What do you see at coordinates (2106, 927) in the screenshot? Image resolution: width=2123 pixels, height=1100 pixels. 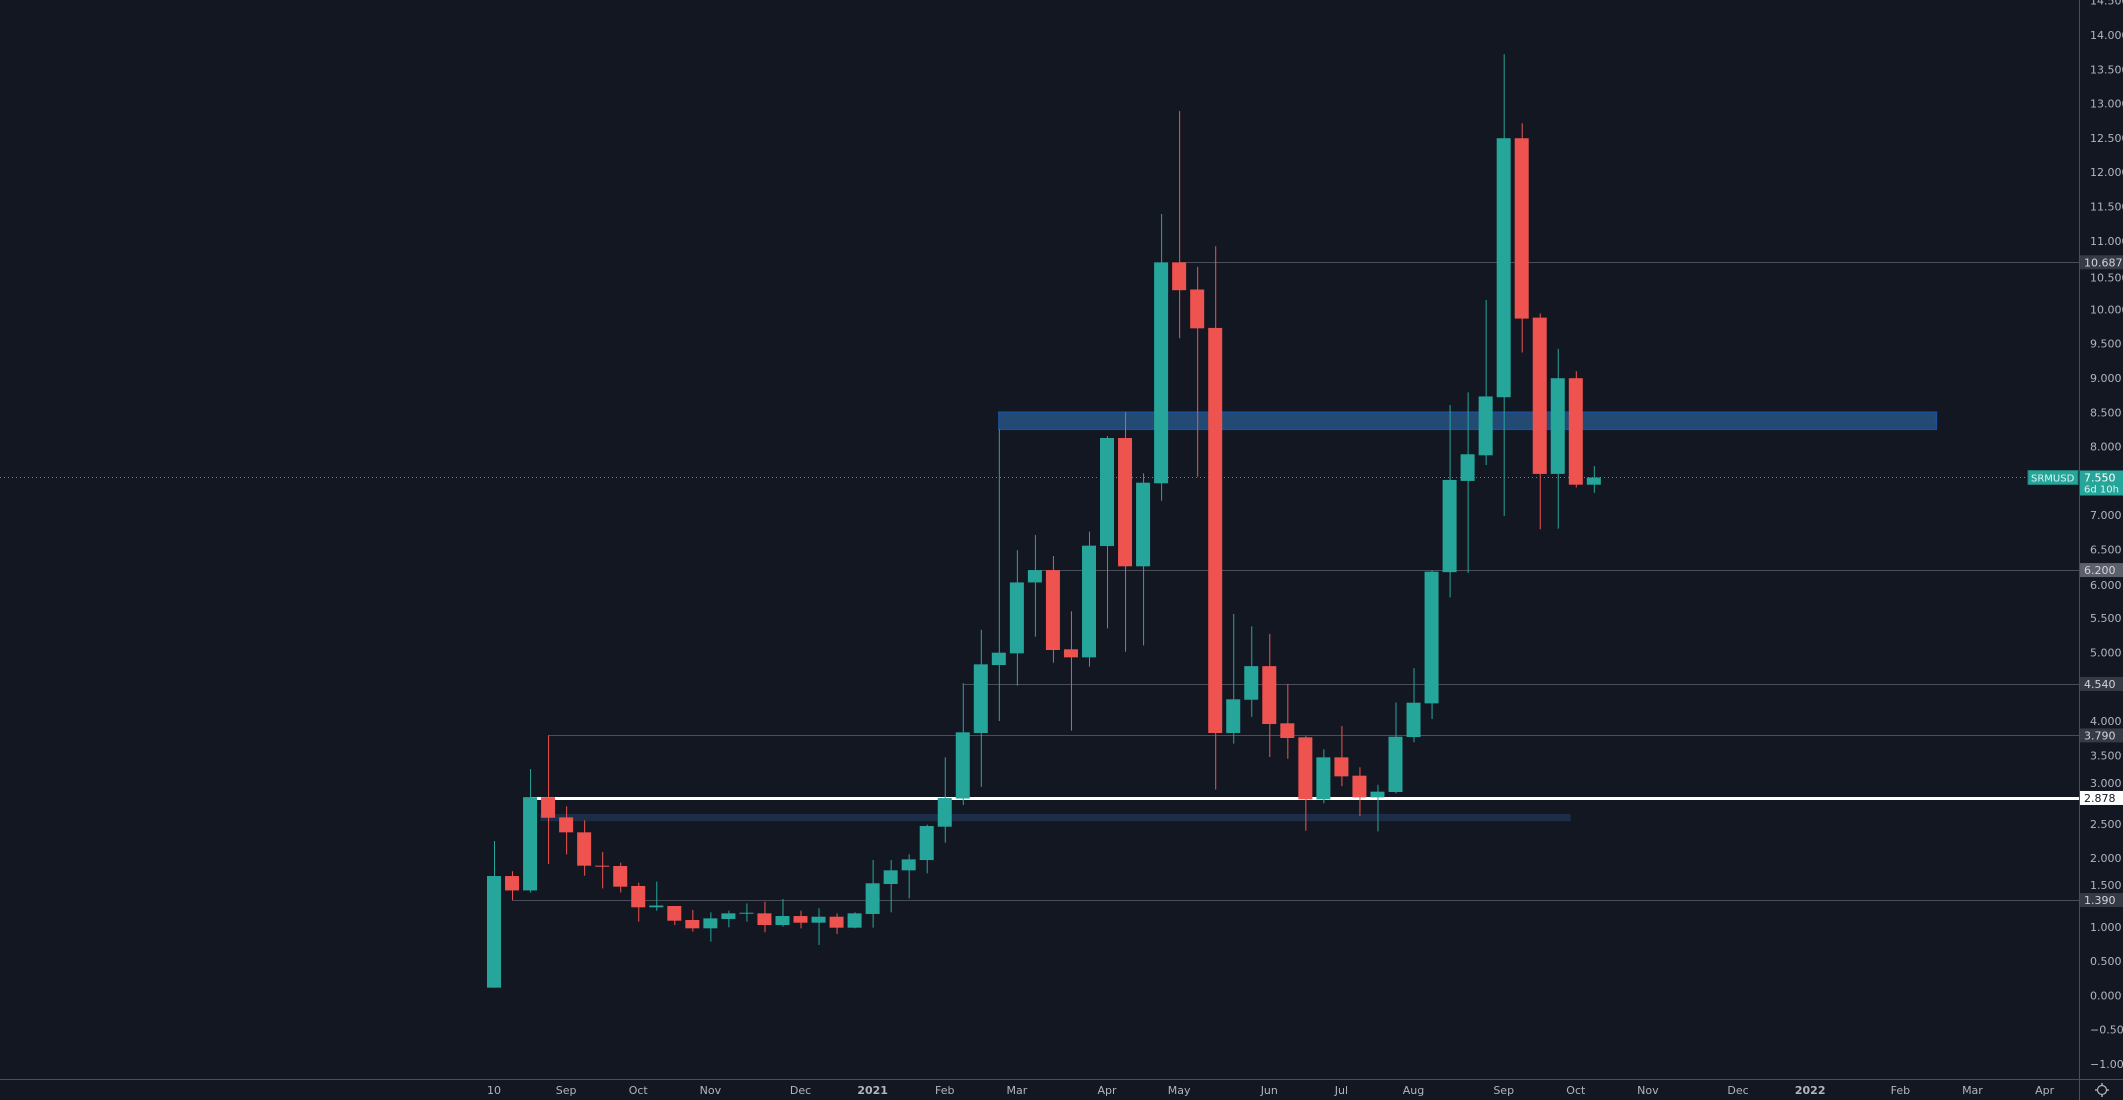 I see `price-tick-label: 1.000` at bounding box center [2106, 927].